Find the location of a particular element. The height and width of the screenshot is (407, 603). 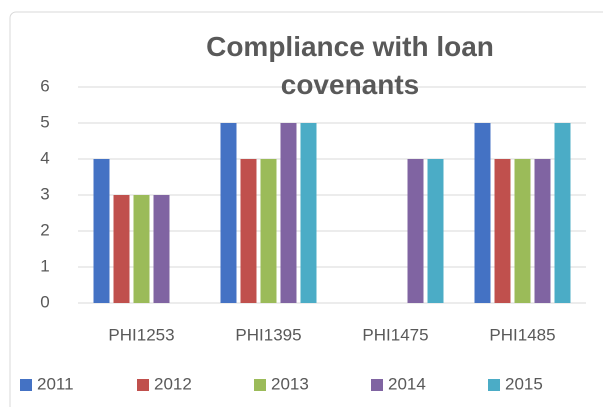

y-tick-label: 1 is located at coordinates (44, 265).